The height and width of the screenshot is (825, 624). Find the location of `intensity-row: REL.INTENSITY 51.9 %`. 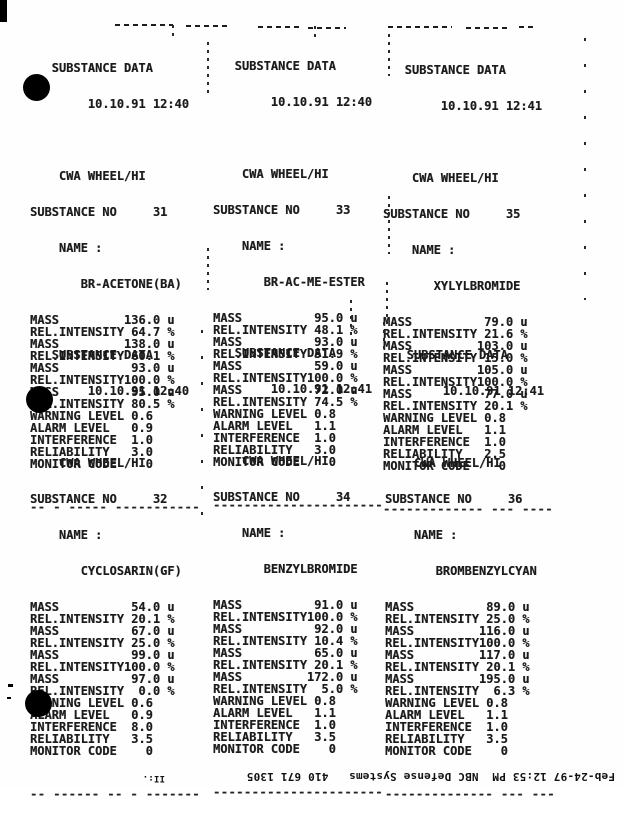

intensity-row: REL.INTENSITY 51.9 % is located at coordinates (285, 354).